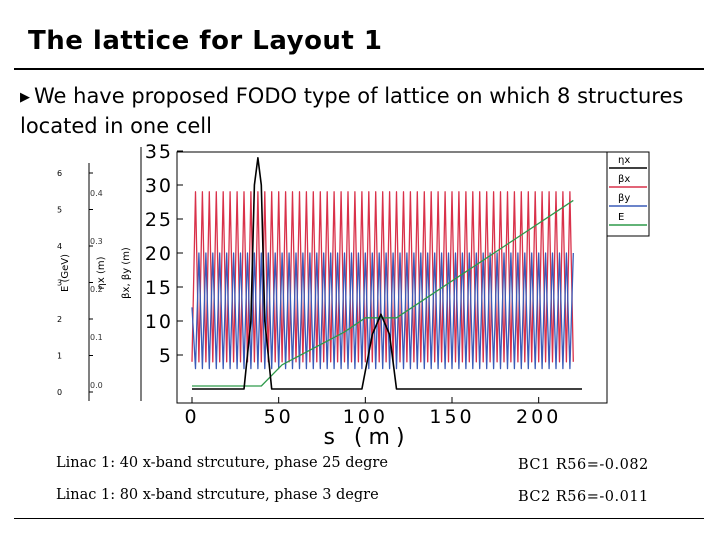 Image resolution: width=720 pixels, height=540 pixels. Describe the element at coordinates (159, 220) in the screenshot. I see `y-tick-label: 25` at that location.